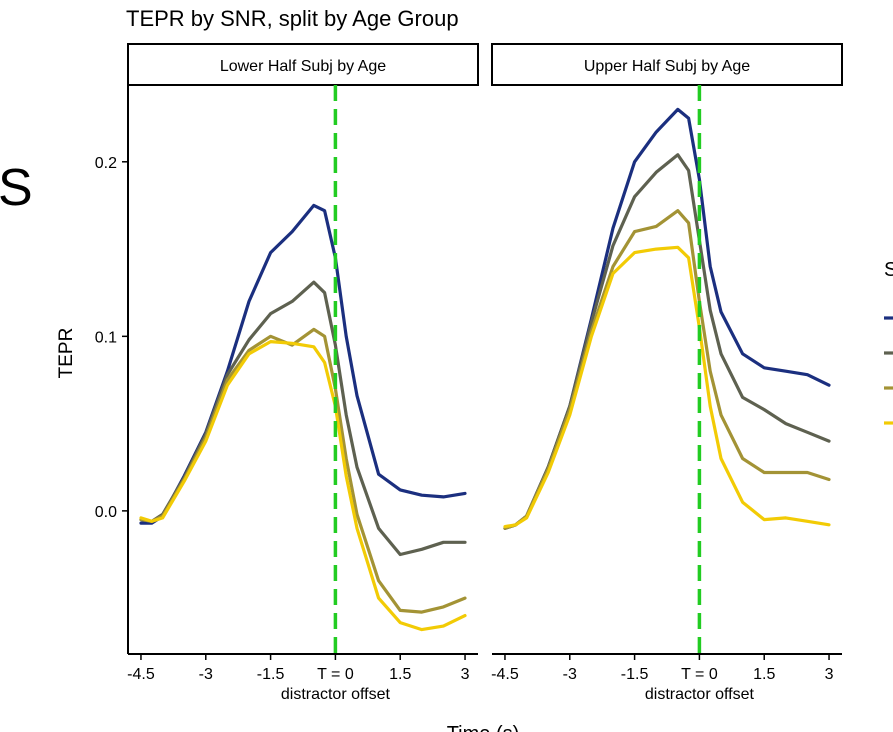 Image resolution: width=893 pixels, height=732 pixels. I want to click on legend, so click(888, 370).